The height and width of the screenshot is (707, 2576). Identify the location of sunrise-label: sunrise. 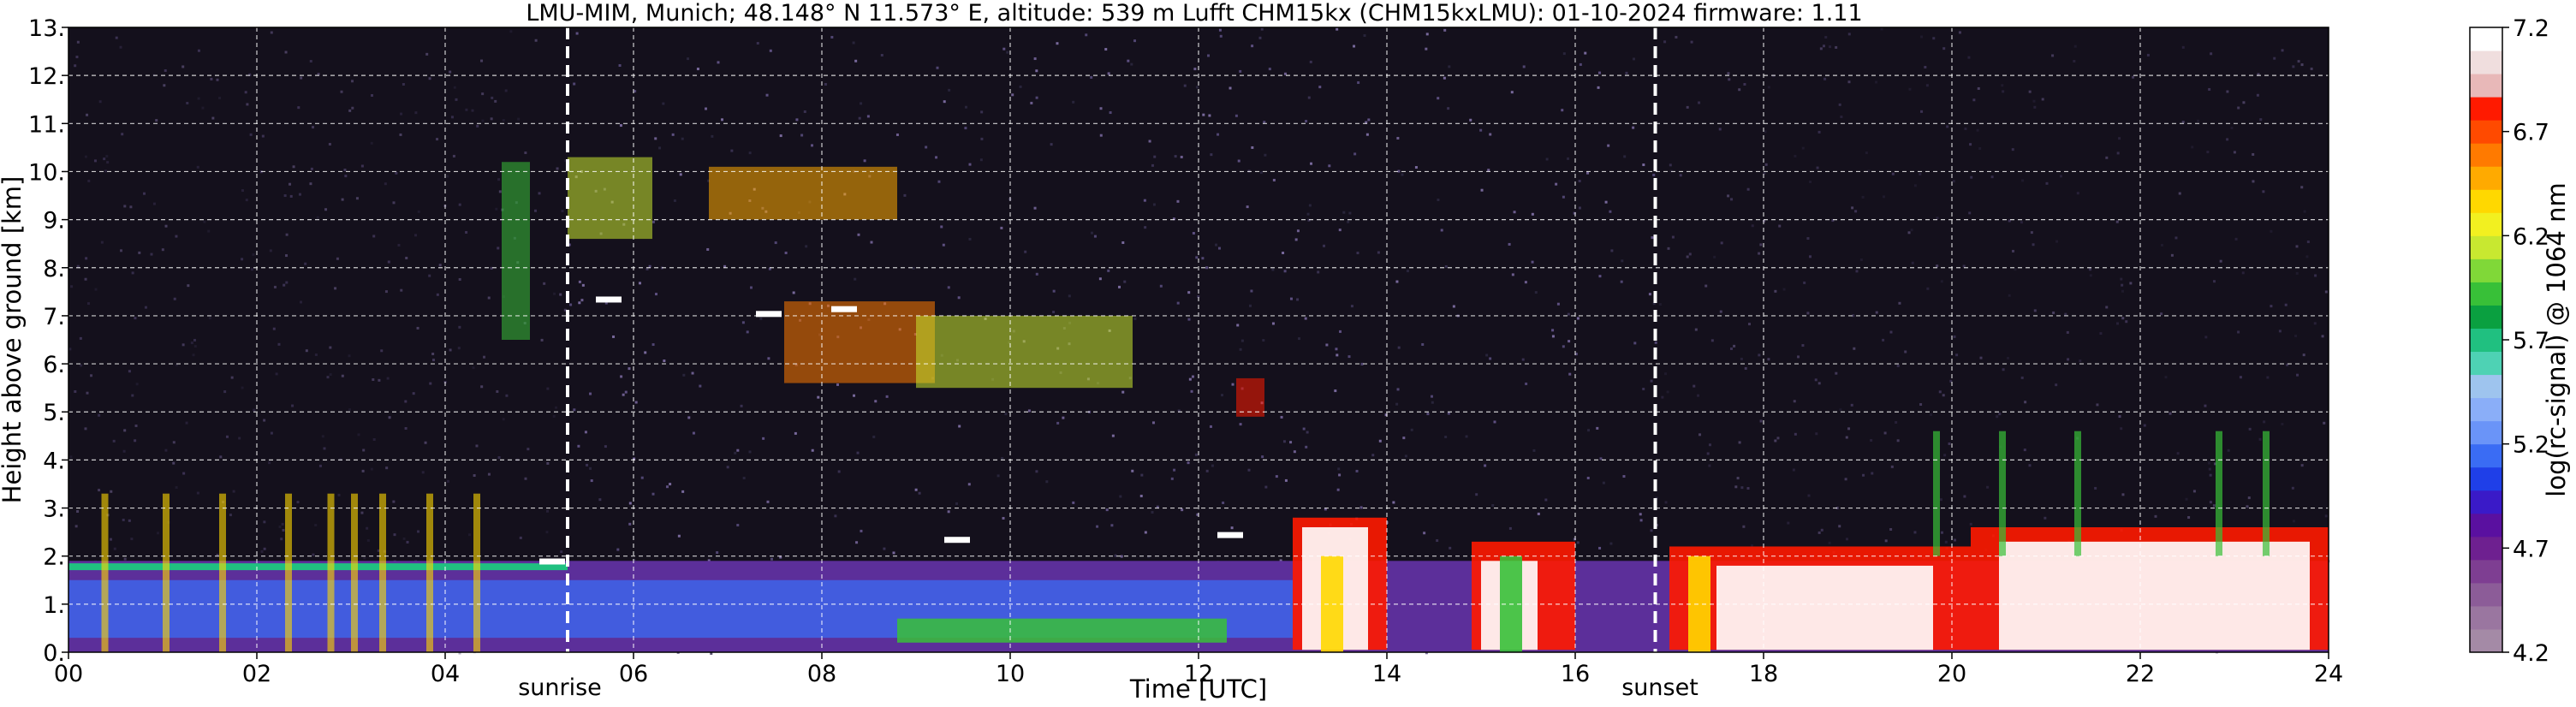
(560, 687).